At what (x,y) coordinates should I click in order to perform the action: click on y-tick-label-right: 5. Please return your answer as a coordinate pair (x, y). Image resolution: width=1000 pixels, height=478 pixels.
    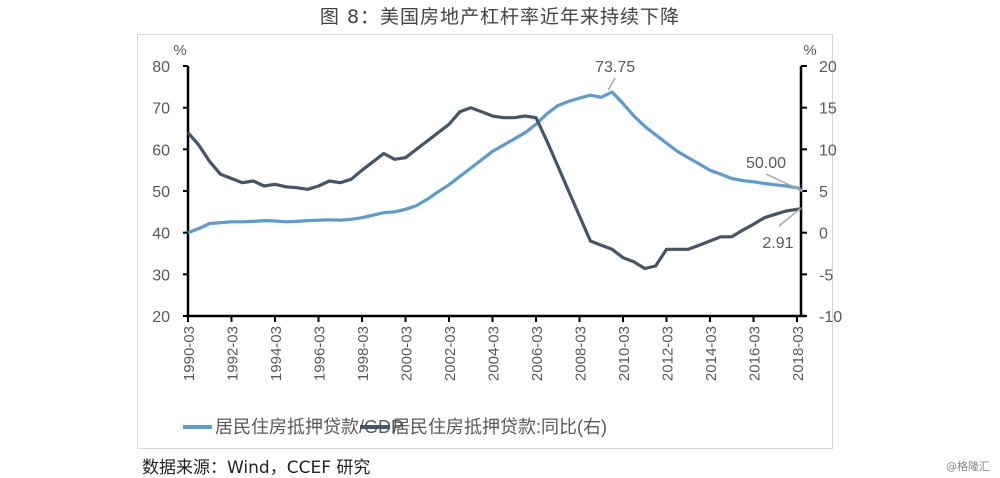
    Looking at the image, I should click on (823, 192).